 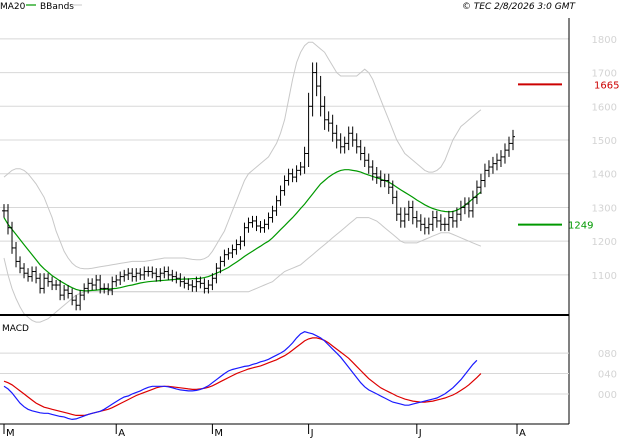 I want to click on macd-y-tick-label: 000, so click(x=607, y=395).